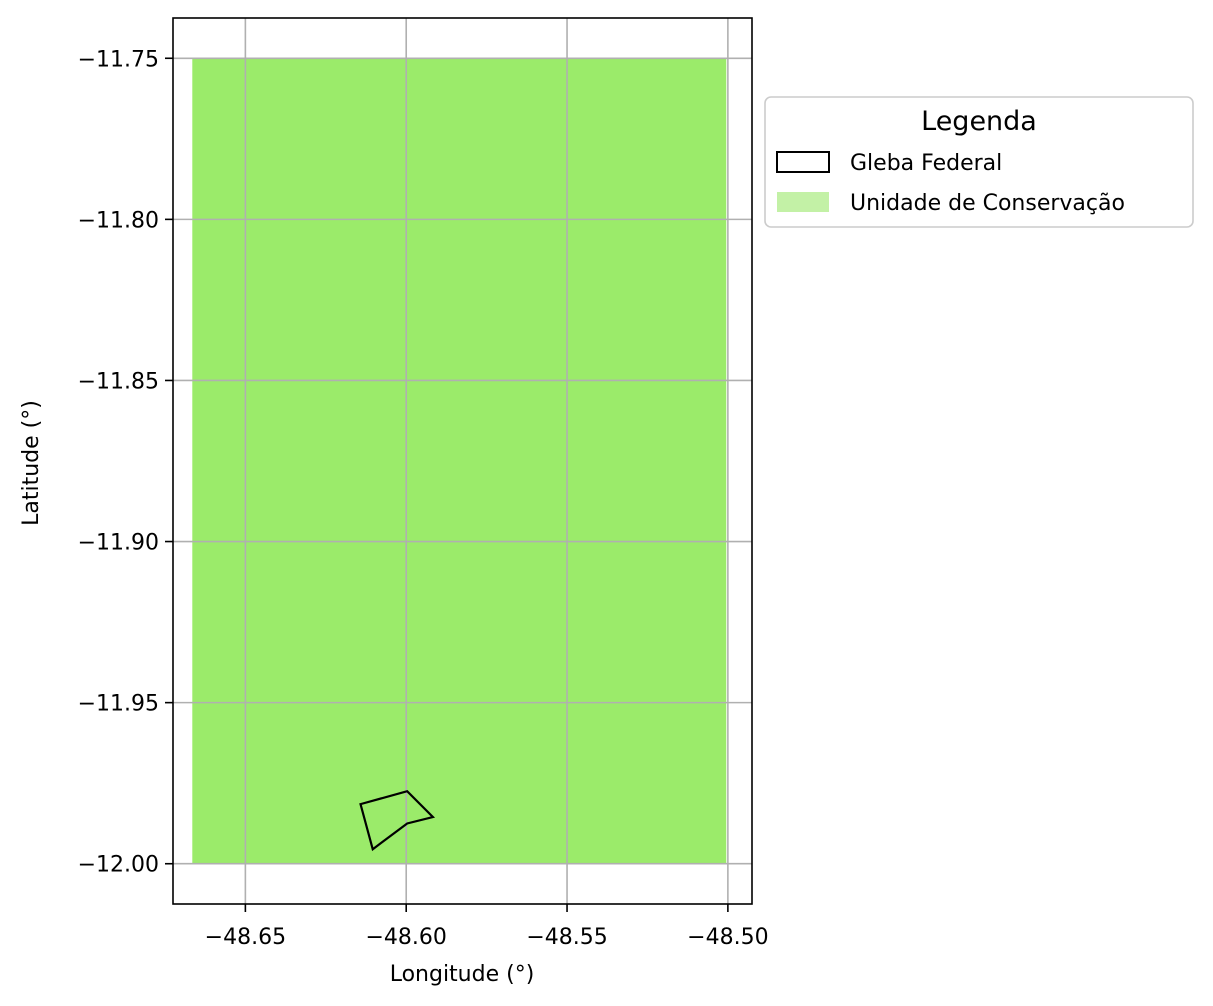 This screenshot has width=1213, height=1006. What do you see at coordinates (118, 220) in the screenshot?
I see `y-tick-label: −11.80` at bounding box center [118, 220].